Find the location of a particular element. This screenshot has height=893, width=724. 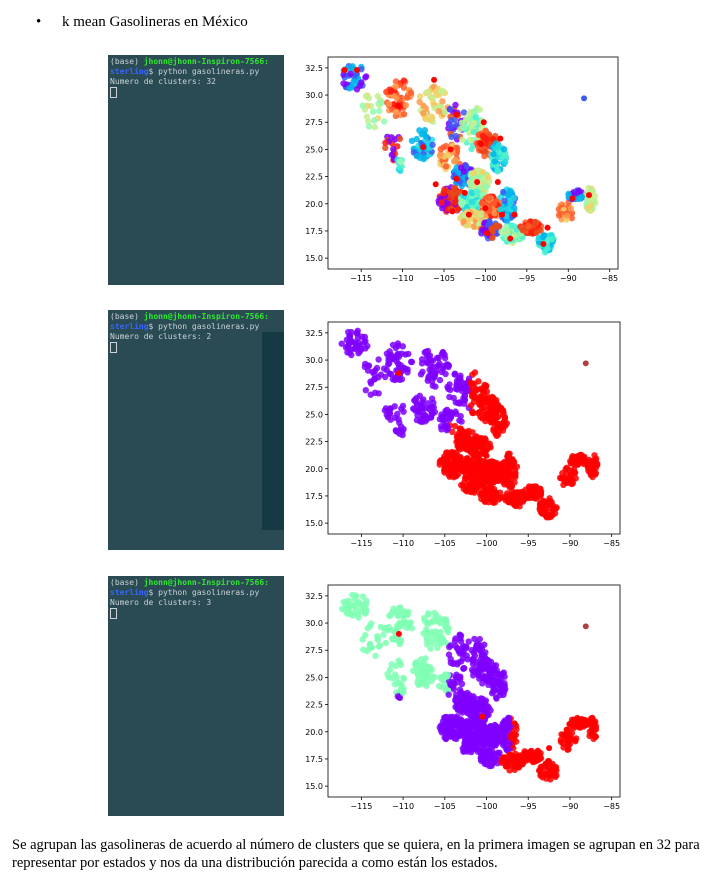

command-text: $ python gasolineras.py is located at coordinates (204, 592).